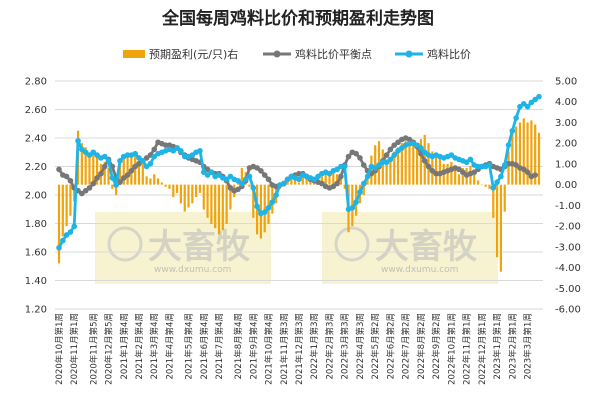 The height and width of the screenshot is (414, 597). I want to click on x-axis-tick-label: 2022年12月第1周, so click(482, 349).